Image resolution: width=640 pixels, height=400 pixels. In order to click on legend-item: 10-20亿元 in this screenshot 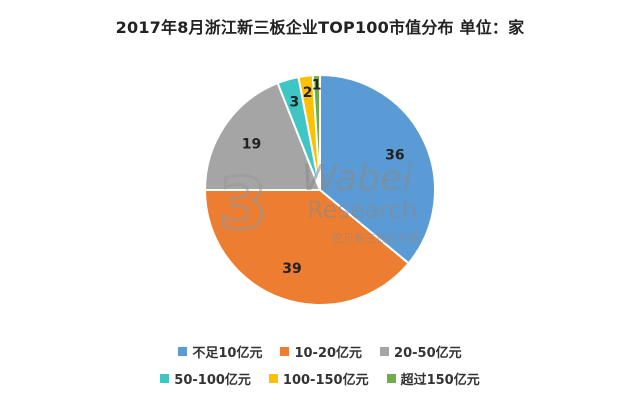, I will do `click(321, 351)`.